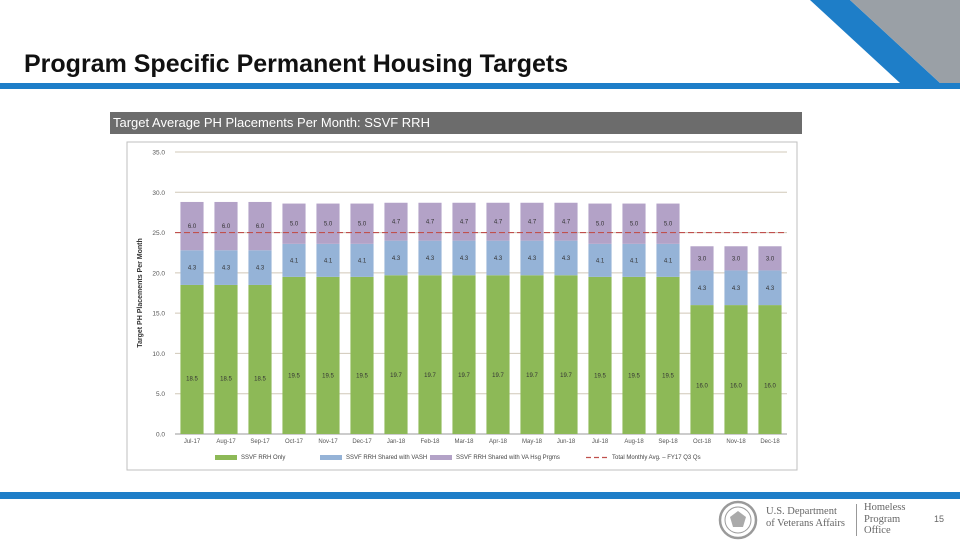 Image resolution: width=960 pixels, height=540 pixels. Describe the element at coordinates (441, 457) in the screenshot. I see `legend-swatch` at that location.